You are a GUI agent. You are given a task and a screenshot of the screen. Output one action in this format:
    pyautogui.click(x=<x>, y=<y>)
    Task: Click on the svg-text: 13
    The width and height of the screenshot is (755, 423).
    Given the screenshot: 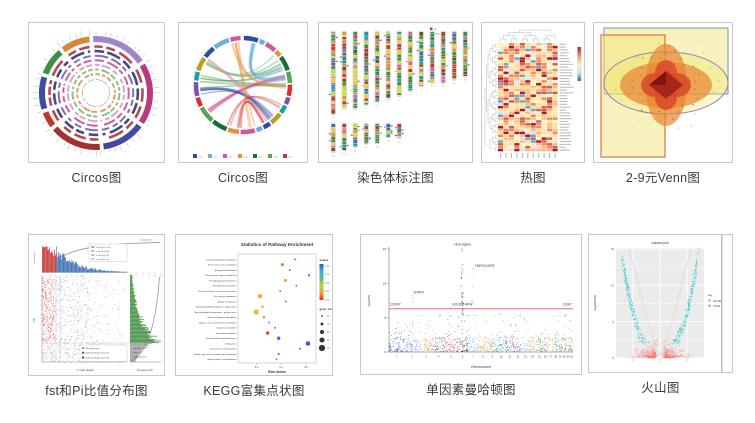 What is the action you would take?
    pyautogui.click(x=465, y=81)
    